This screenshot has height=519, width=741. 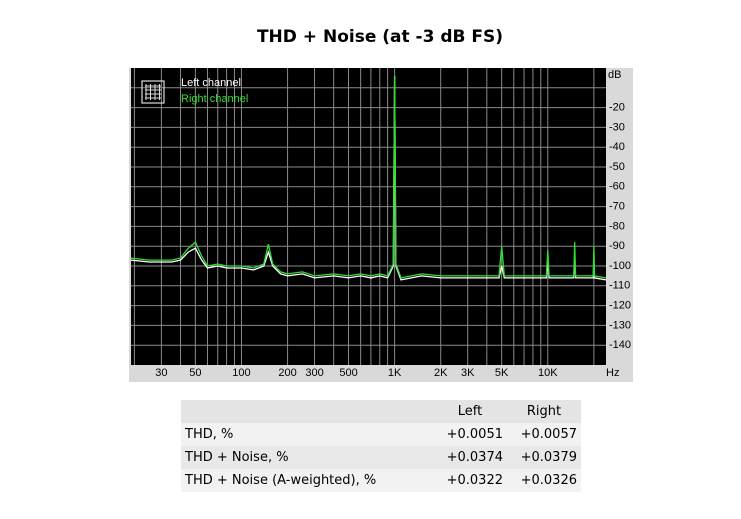 I want to click on x-tick-label: 30, so click(x=161, y=373).